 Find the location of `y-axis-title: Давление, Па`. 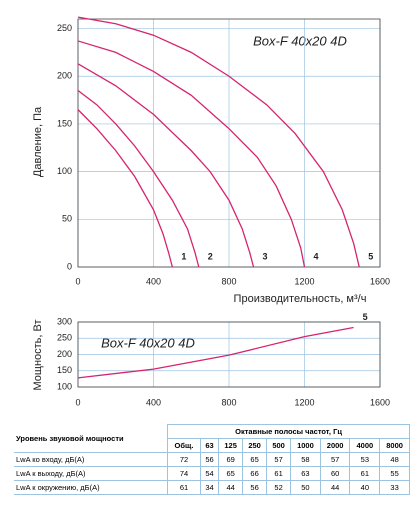

y-axis-title: Давление, Па is located at coordinates (38, 141).